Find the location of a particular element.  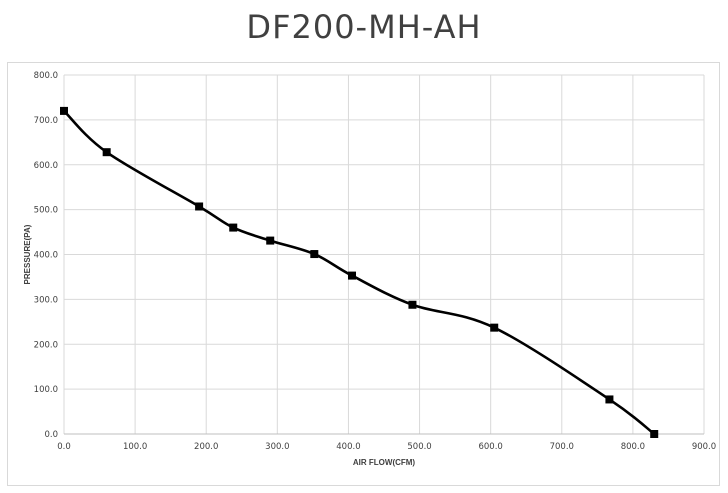

y-tick-label: 700.0 is located at coordinates (46, 121).